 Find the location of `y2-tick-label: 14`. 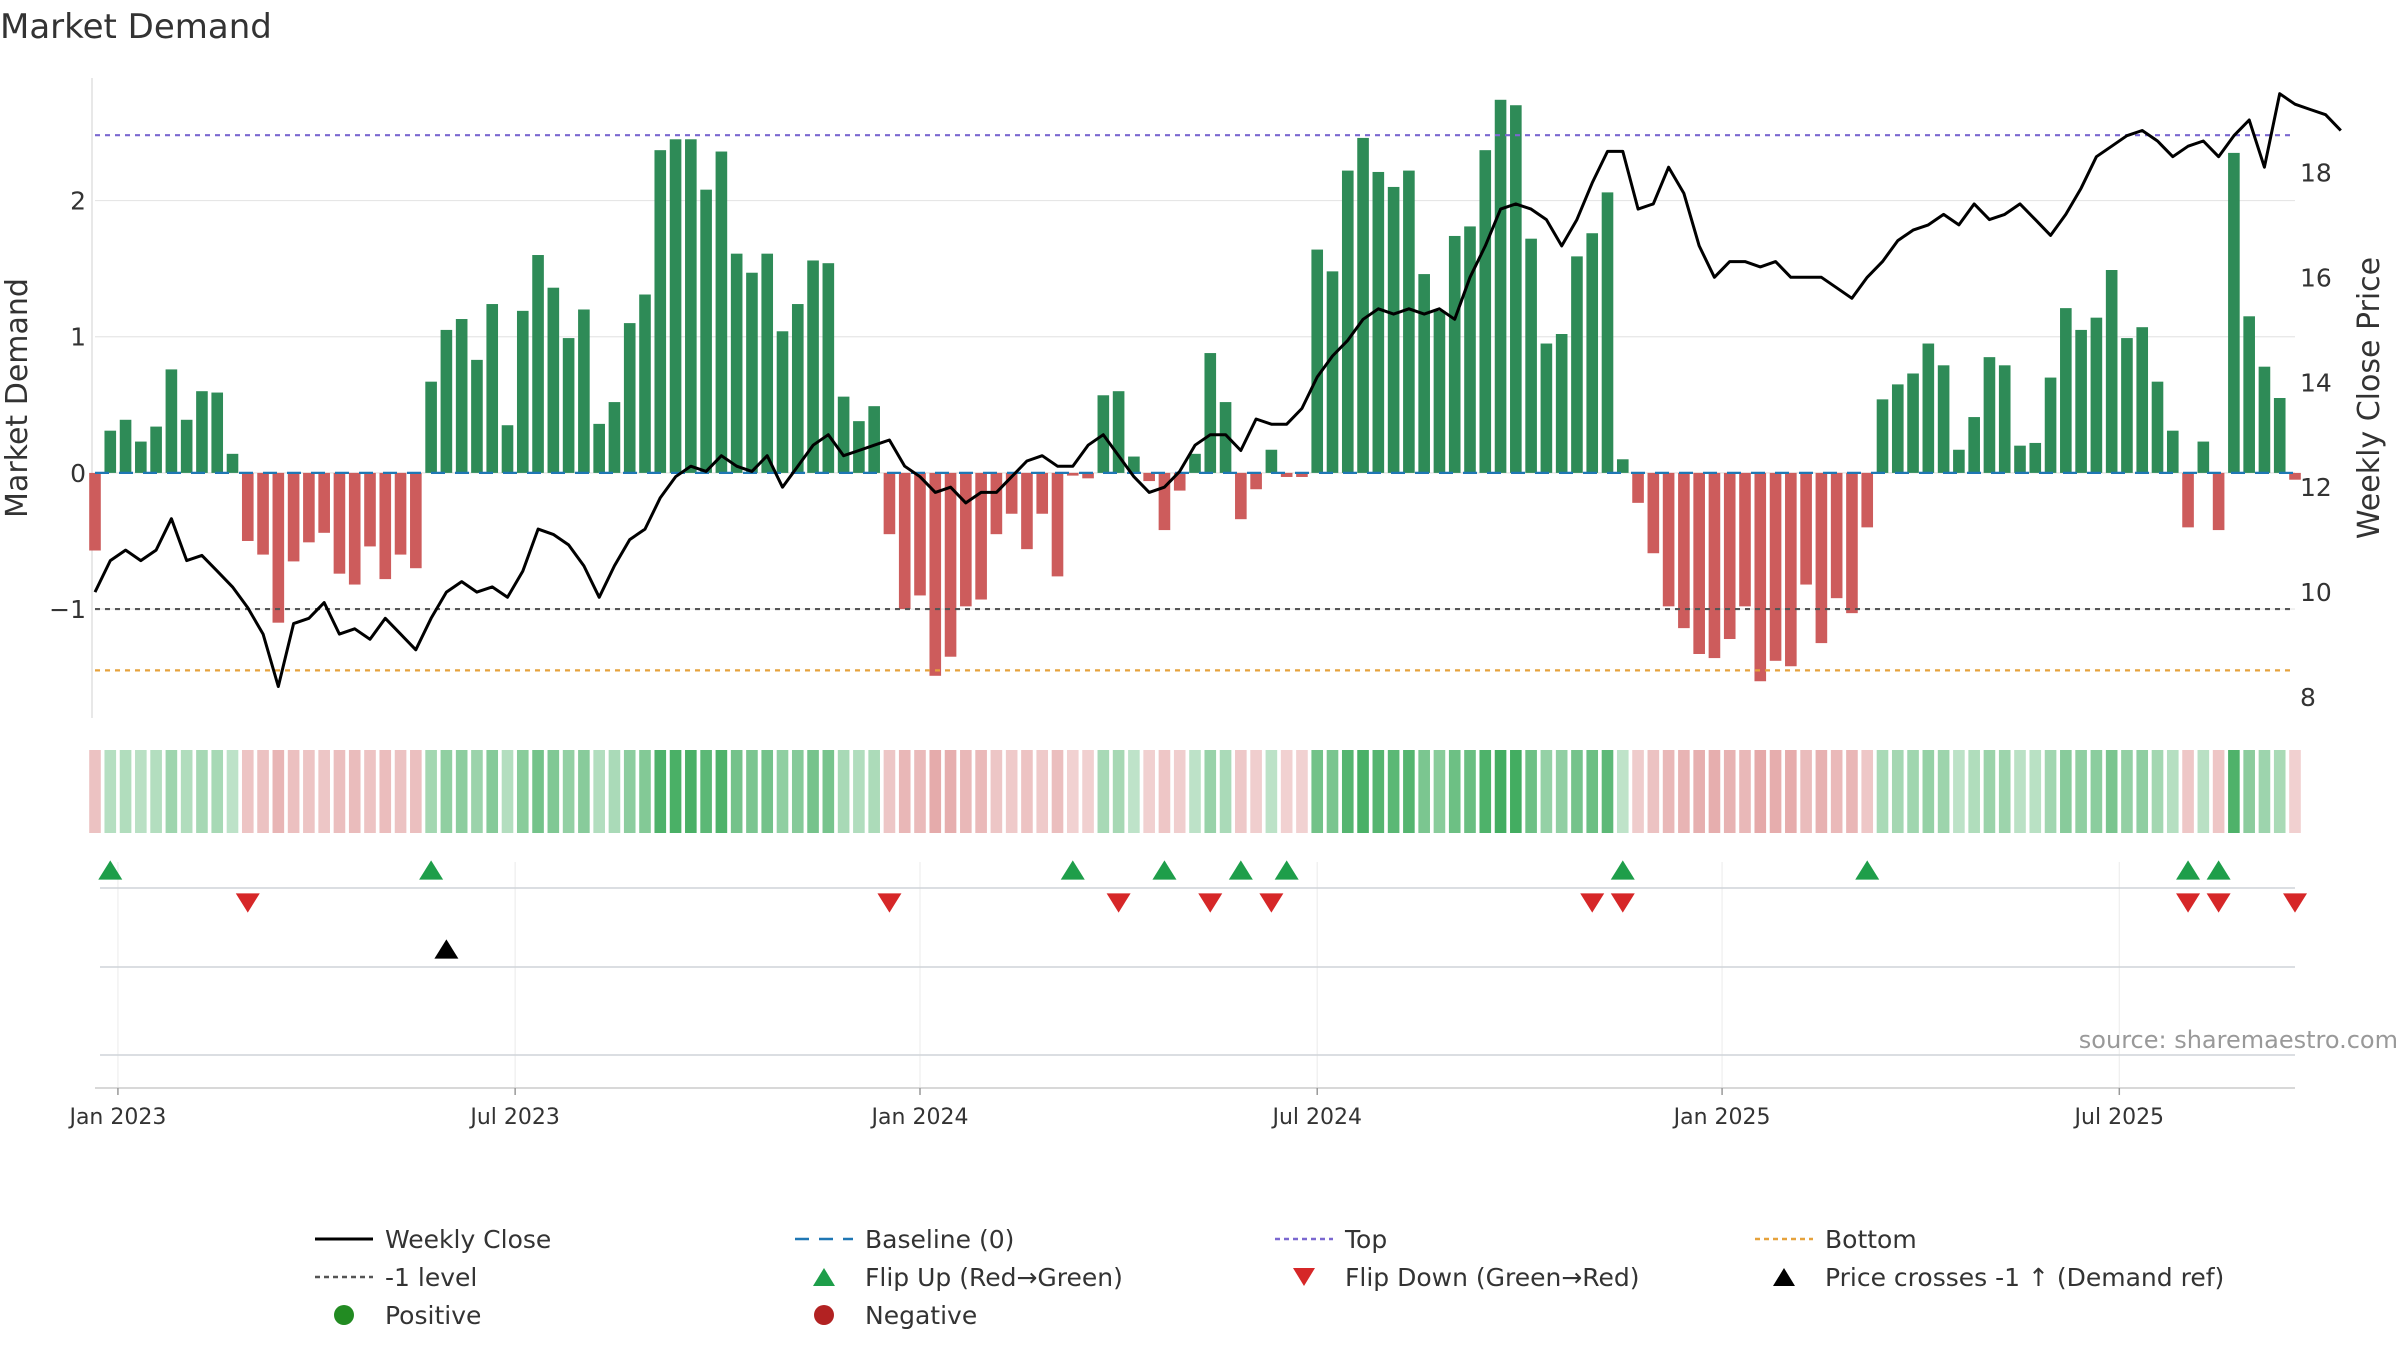

y2-tick-label: 14 is located at coordinates (2316, 382).